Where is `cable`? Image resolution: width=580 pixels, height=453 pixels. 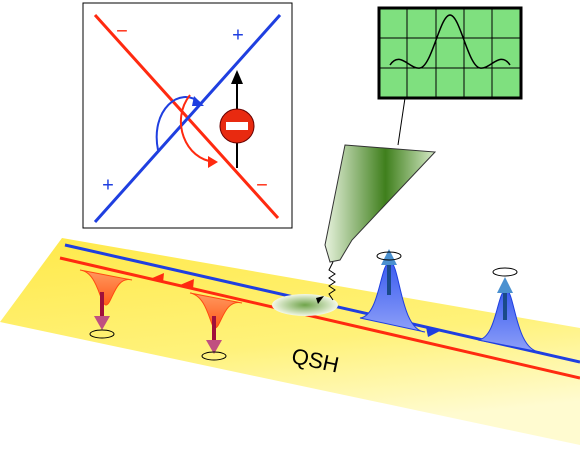
cable is located at coordinates (401, 121).